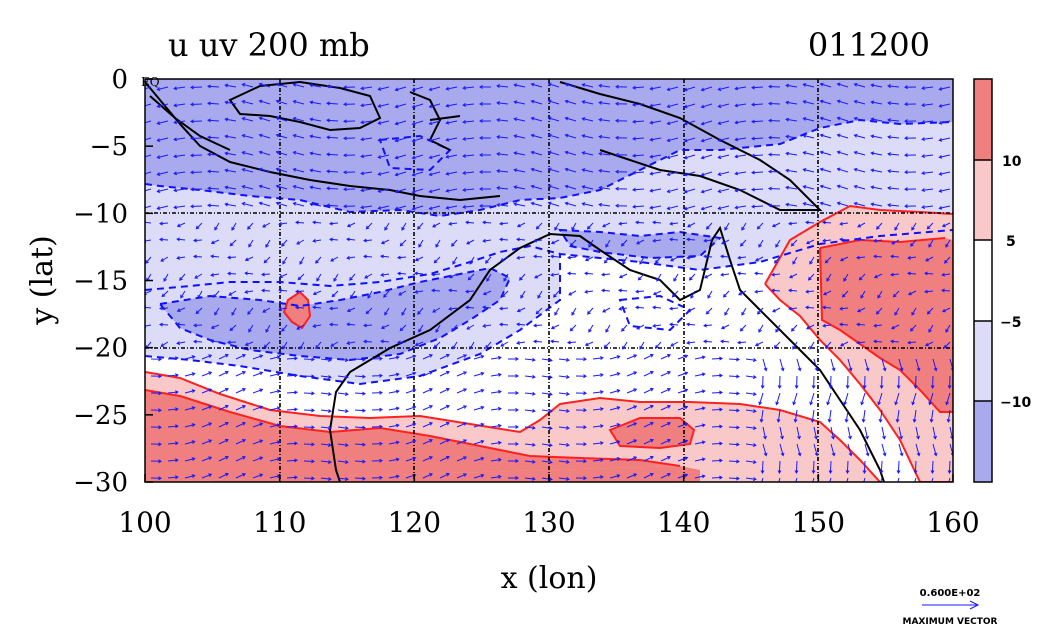 The image size is (1056, 635). What do you see at coordinates (269, 45) in the screenshot?
I see `plot-title: u uv 200 mb` at bounding box center [269, 45].